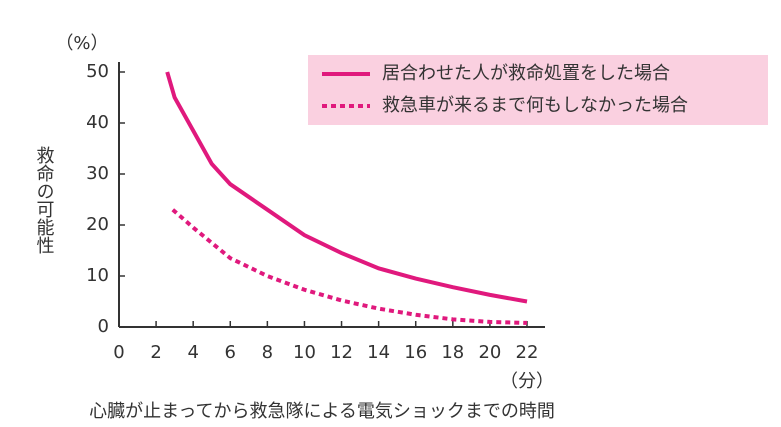 The height and width of the screenshot is (427, 781). I want to click on y-axis-label: 救命の可能性, so click(44, 200).